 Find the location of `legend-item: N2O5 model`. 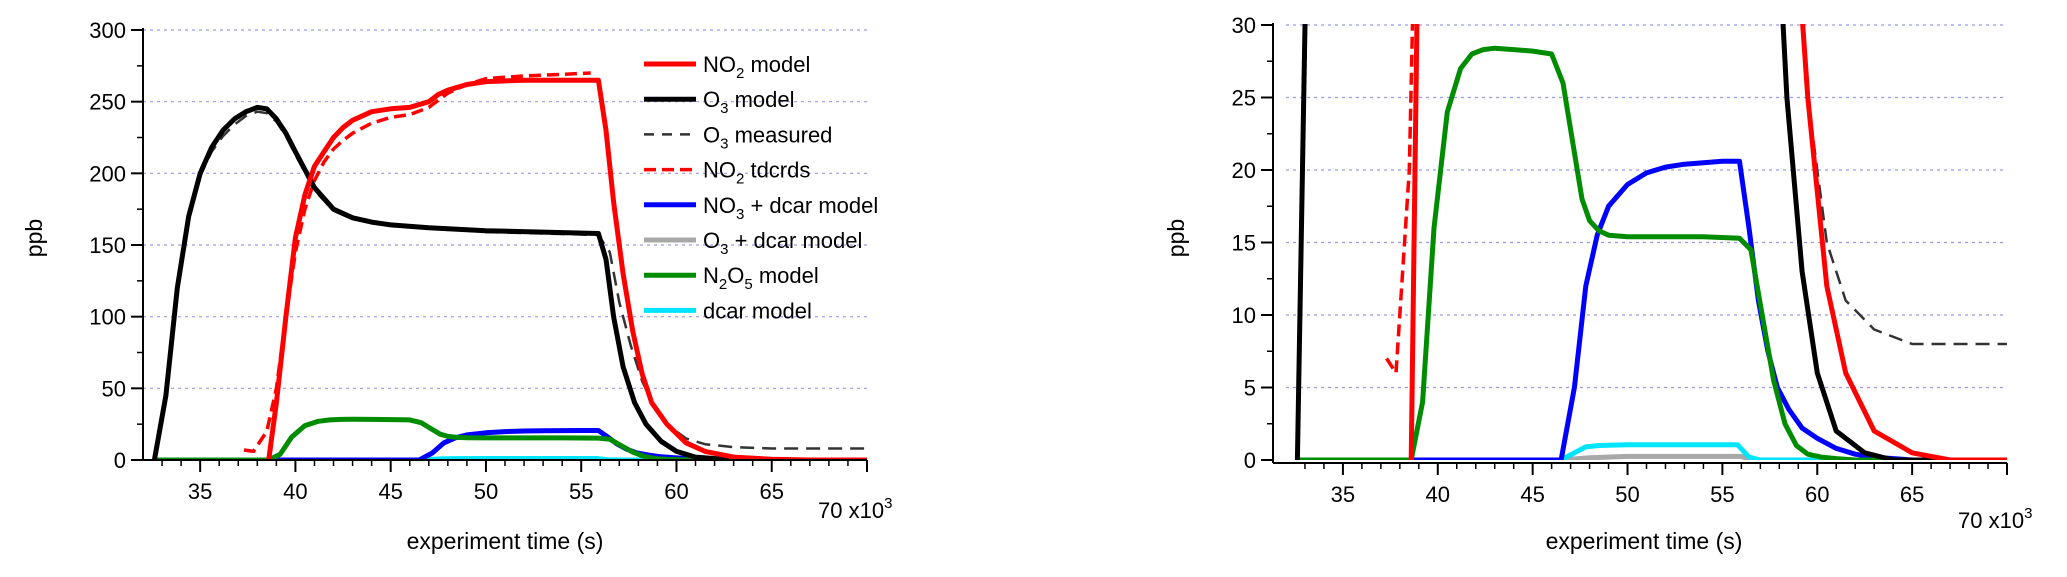

legend-item: N2O5 model is located at coordinates (731, 278).